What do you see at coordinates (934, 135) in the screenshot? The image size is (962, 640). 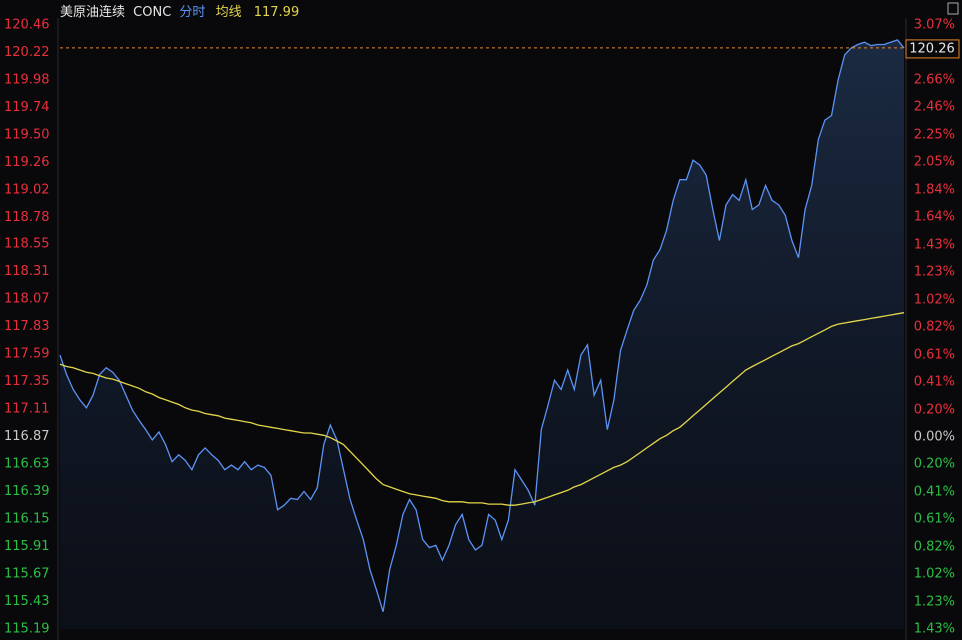 I see `y2-tick-label: 2.25%` at bounding box center [934, 135].